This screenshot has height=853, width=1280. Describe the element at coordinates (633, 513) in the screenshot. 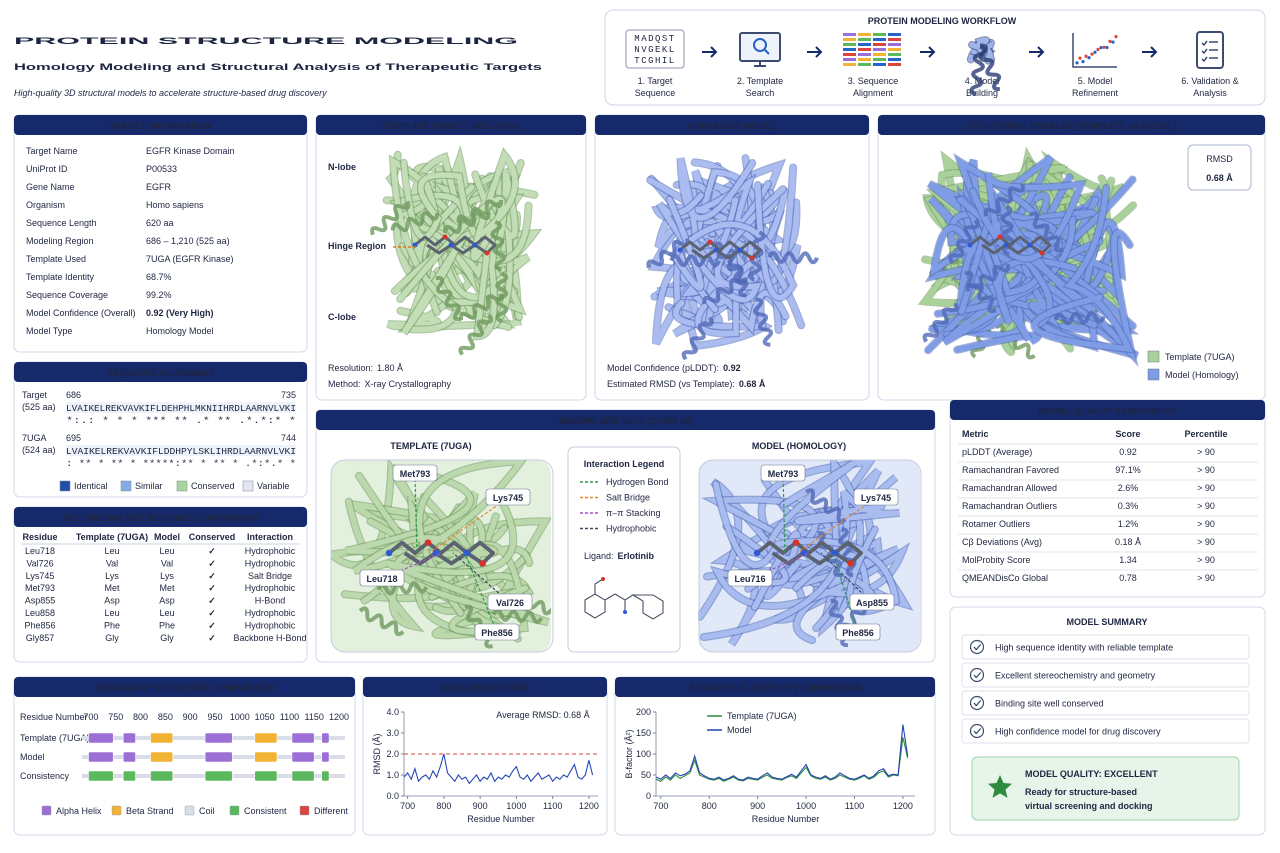

I see `legend-label: π–π Stacking` at that location.